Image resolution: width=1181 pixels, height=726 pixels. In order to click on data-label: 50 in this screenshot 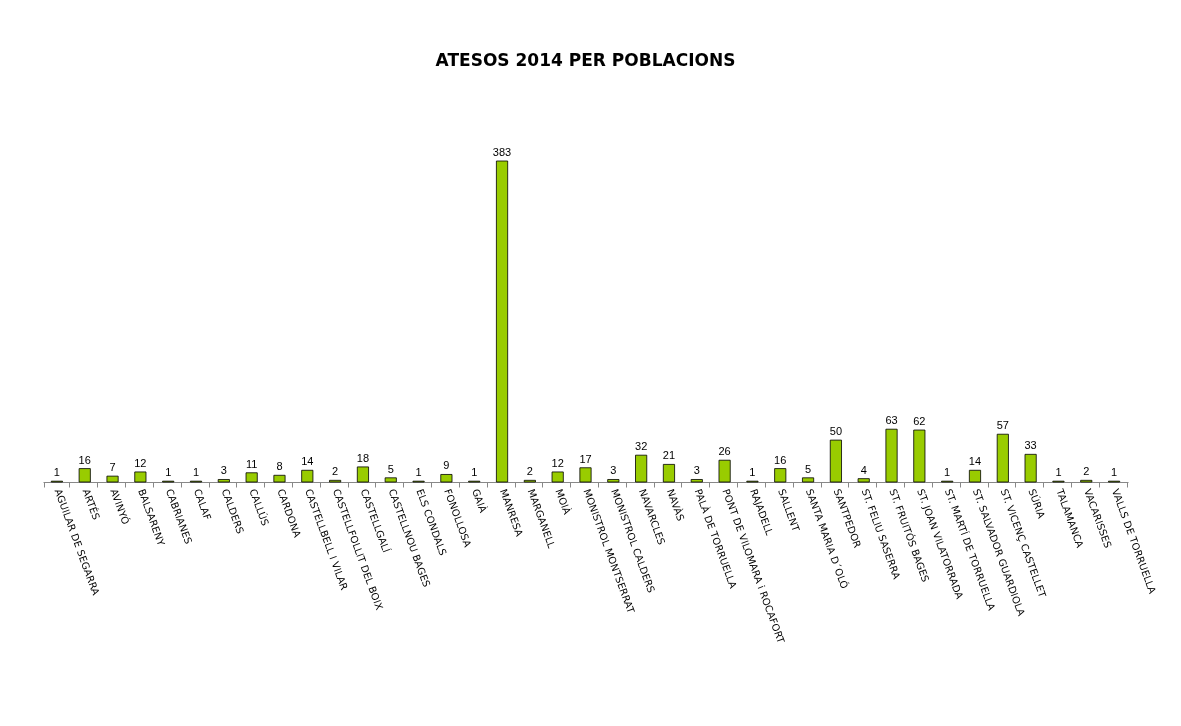, I will do `click(836, 431)`.